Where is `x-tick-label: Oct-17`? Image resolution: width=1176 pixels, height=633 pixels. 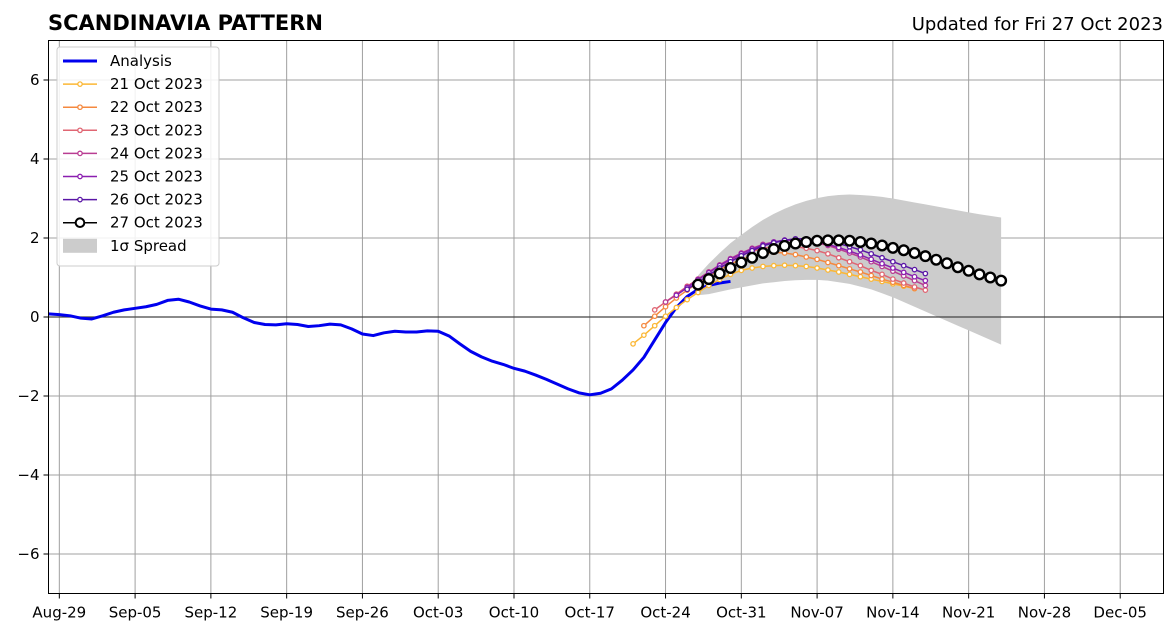 x-tick-label: Oct-17 is located at coordinates (590, 613).